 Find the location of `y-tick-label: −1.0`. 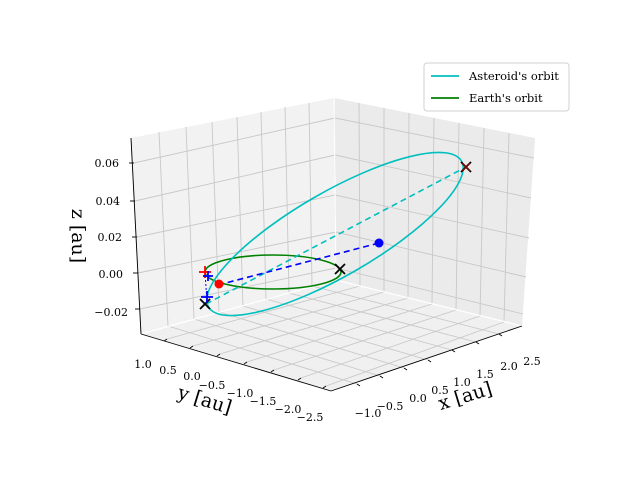

y-tick-label: −1.0 is located at coordinates (240, 393).